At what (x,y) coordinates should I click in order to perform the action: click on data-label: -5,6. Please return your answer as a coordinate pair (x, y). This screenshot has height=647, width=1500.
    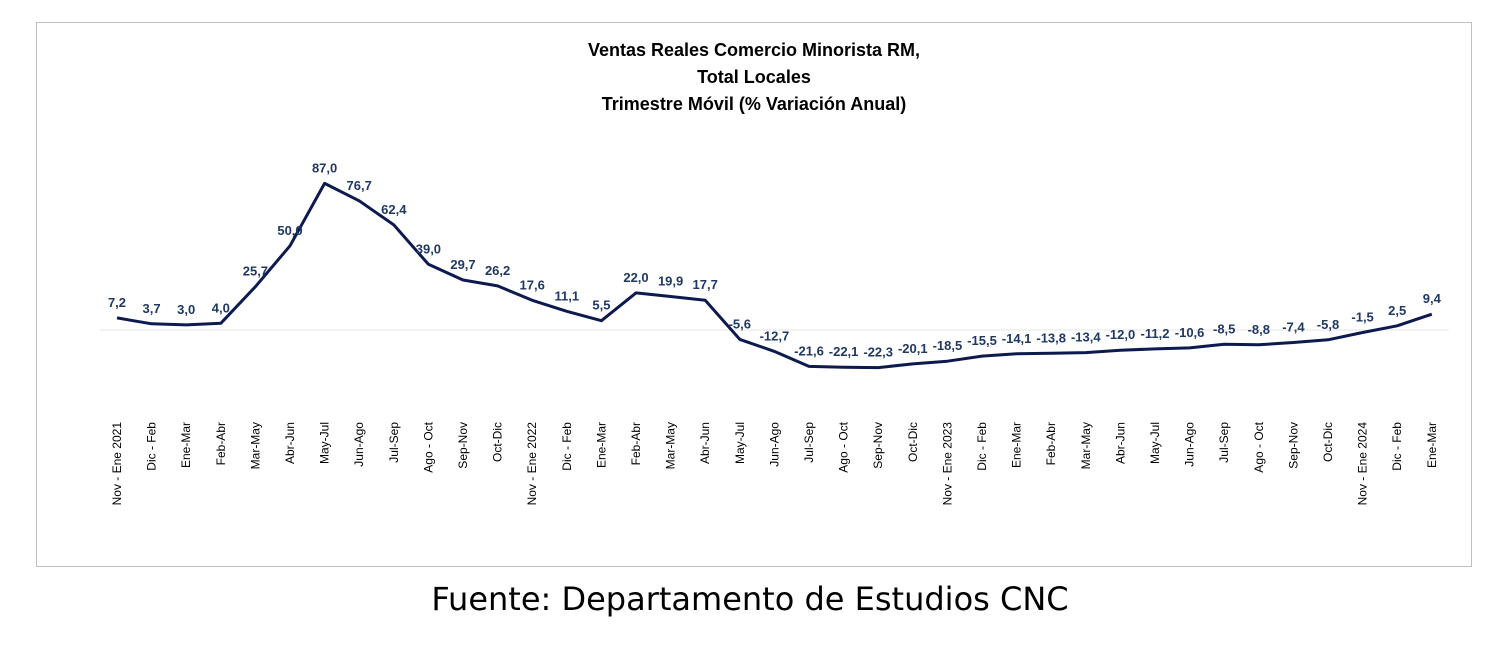
    Looking at the image, I should click on (740, 323).